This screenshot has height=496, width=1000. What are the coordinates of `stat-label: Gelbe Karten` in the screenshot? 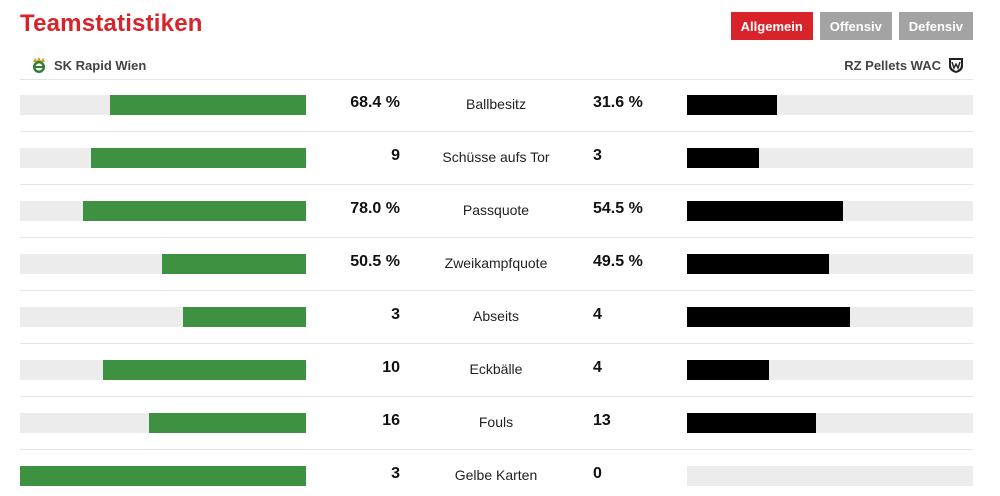 It's located at (496, 475).